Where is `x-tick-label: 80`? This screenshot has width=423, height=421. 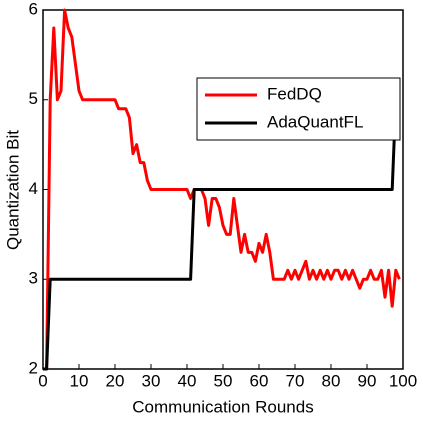 x-tick-label: 80 is located at coordinates (331, 380).